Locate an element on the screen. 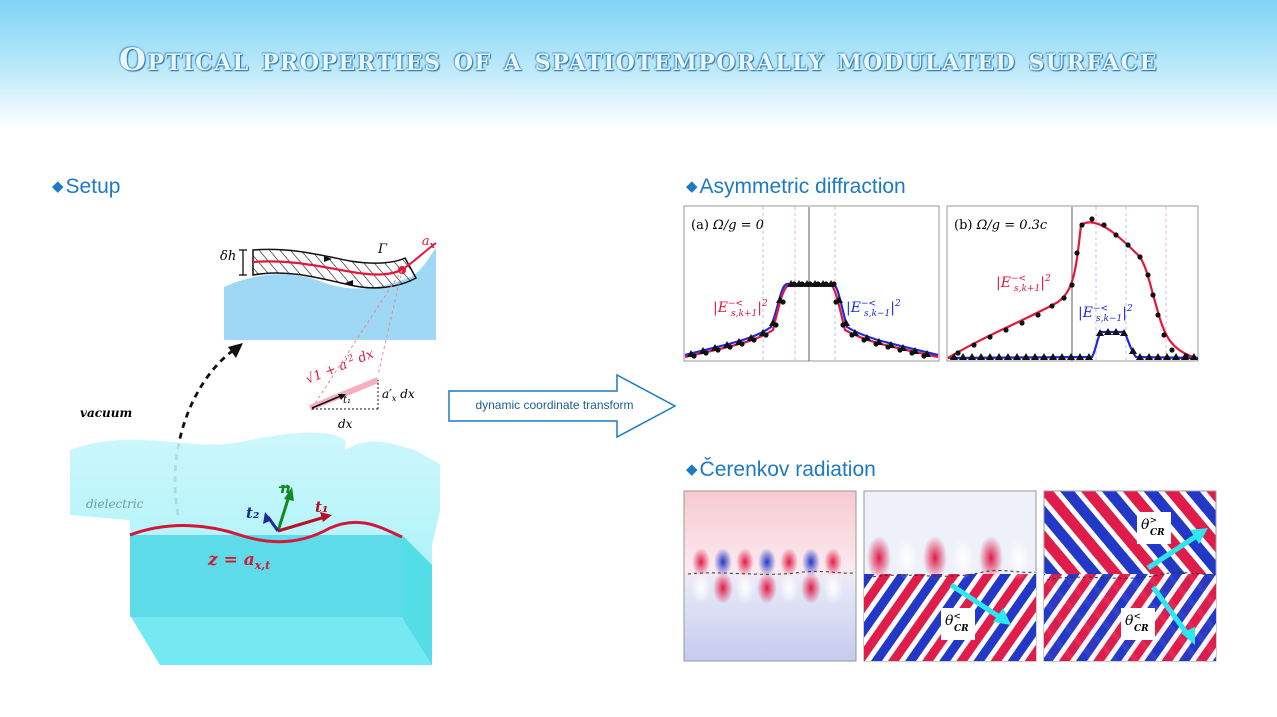 The width and height of the screenshot is (1277, 717). ax-label: ax is located at coordinates (429, 242).